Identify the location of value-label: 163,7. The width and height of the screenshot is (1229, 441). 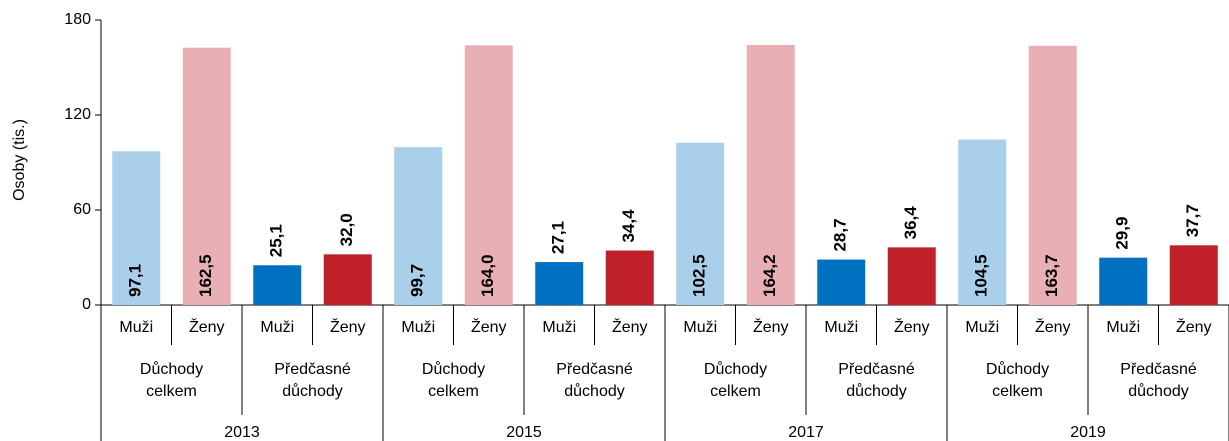
(1051, 275).